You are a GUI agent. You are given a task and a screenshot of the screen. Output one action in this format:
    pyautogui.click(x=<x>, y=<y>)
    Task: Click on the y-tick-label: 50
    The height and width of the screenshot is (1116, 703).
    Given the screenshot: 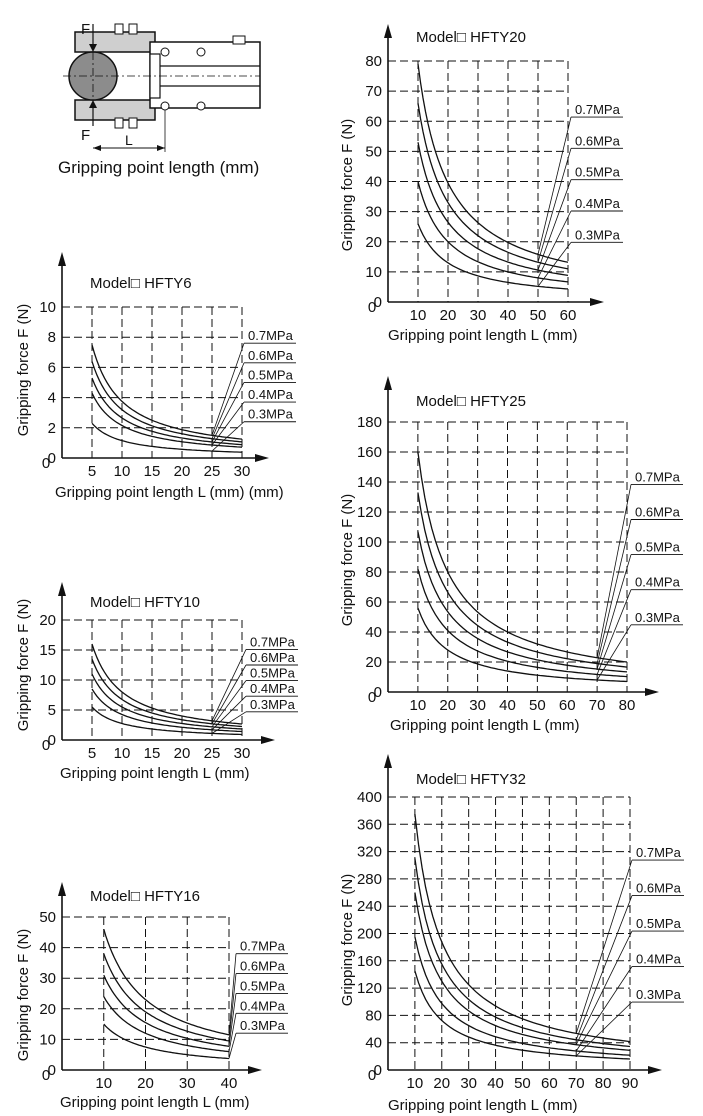 What is the action you would take?
    pyautogui.click(x=47, y=917)
    